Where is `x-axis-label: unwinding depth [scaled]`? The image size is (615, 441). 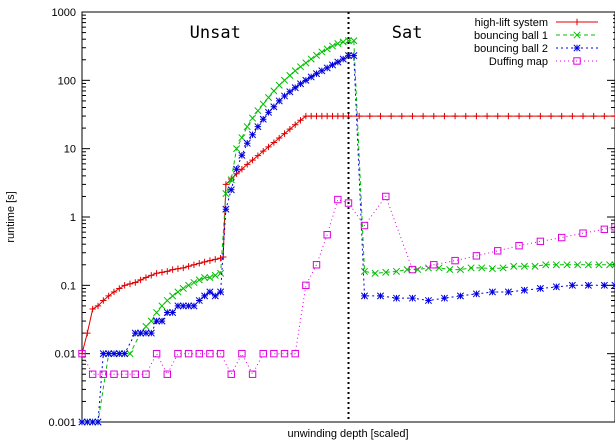
x-axis-label: unwinding depth [scaled] is located at coordinates (347, 434).